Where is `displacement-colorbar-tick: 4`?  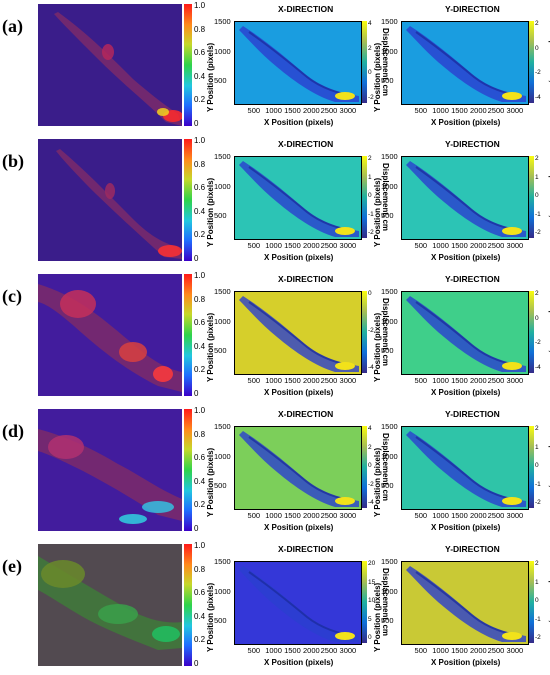 displacement-colorbar-tick: 4 is located at coordinates (370, 23).